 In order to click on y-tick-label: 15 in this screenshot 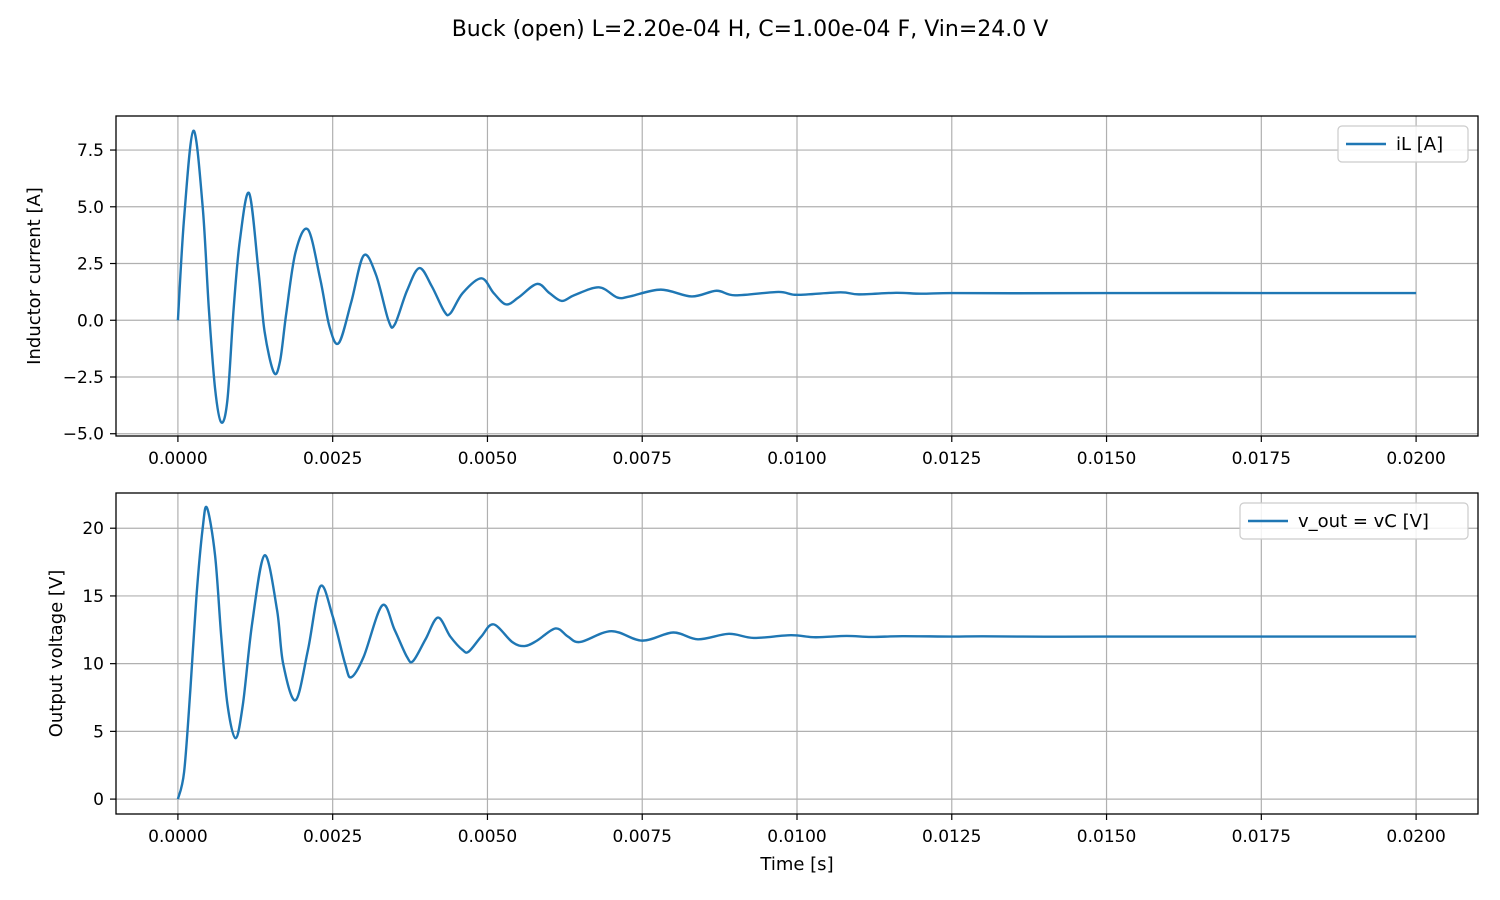, I will do `click(93, 597)`.